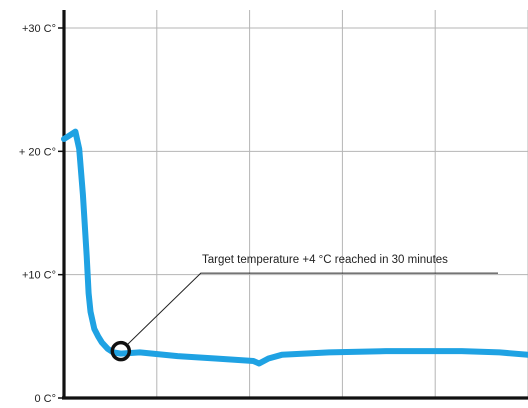 The image size is (528, 408). What do you see at coordinates (37, 152) in the screenshot?
I see `y-tick-label: + 20 C°` at bounding box center [37, 152].